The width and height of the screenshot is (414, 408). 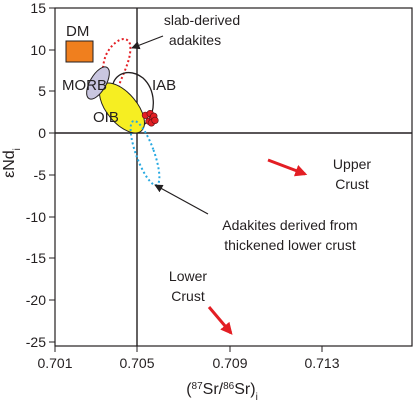 What do you see at coordinates (40, 175) in the screenshot?
I see `y-tick-label: -5` at bounding box center [40, 175].